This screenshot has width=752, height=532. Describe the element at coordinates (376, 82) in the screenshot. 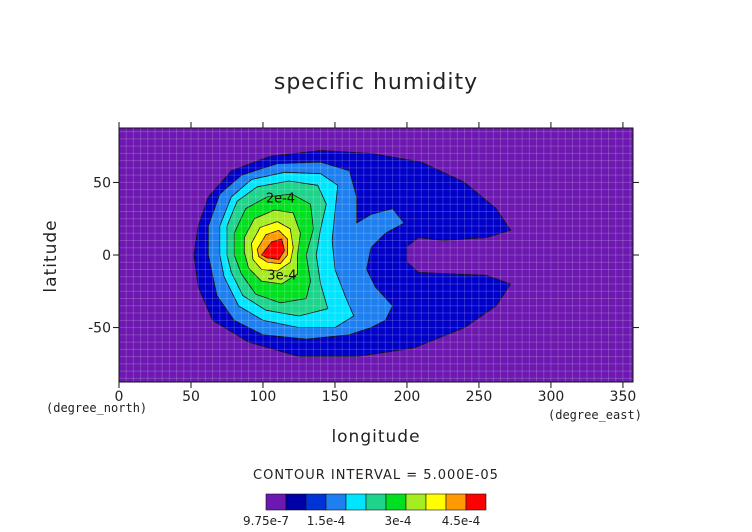

I see `chart-title: specific humidity` at that location.